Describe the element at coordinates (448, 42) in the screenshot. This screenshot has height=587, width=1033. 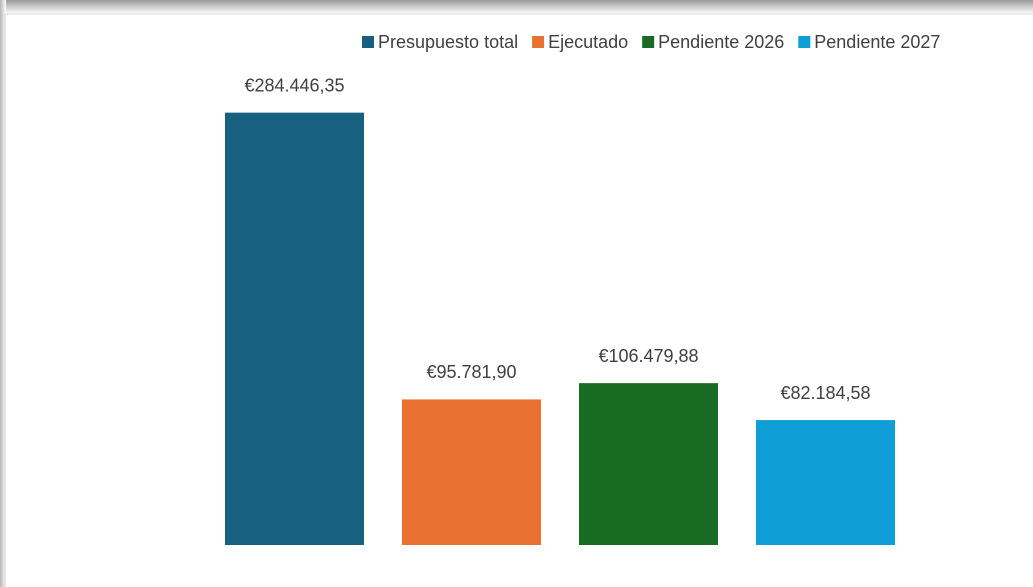
I see `legend-label: Presupuesto total` at that location.